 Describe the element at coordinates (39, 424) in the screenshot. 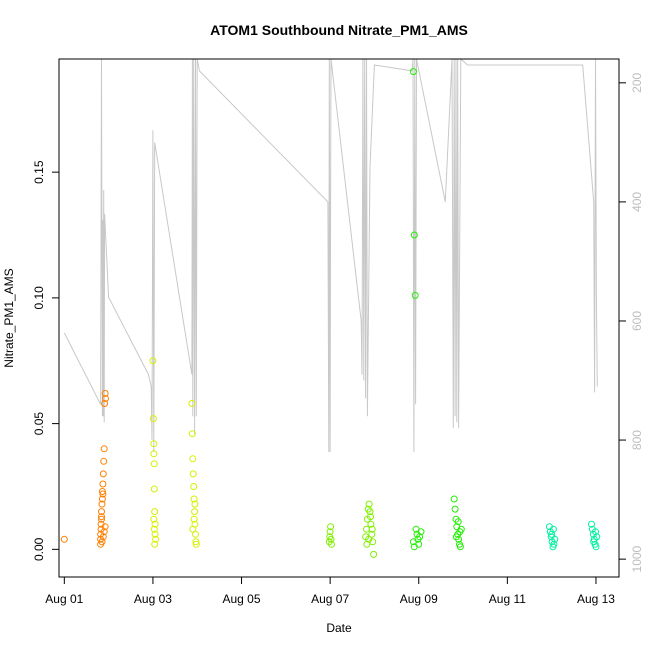

I see `y-tick-label: 0.05` at that location.